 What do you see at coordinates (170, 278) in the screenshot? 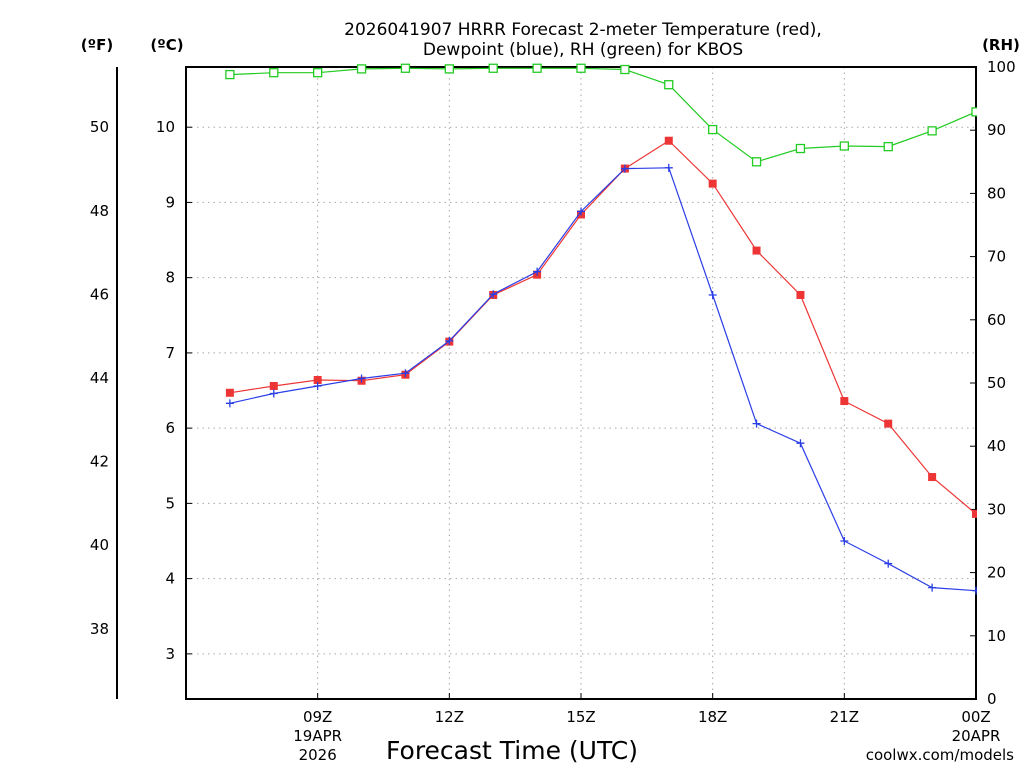
I see `celsius-tick-label: 8` at bounding box center [170, 278].